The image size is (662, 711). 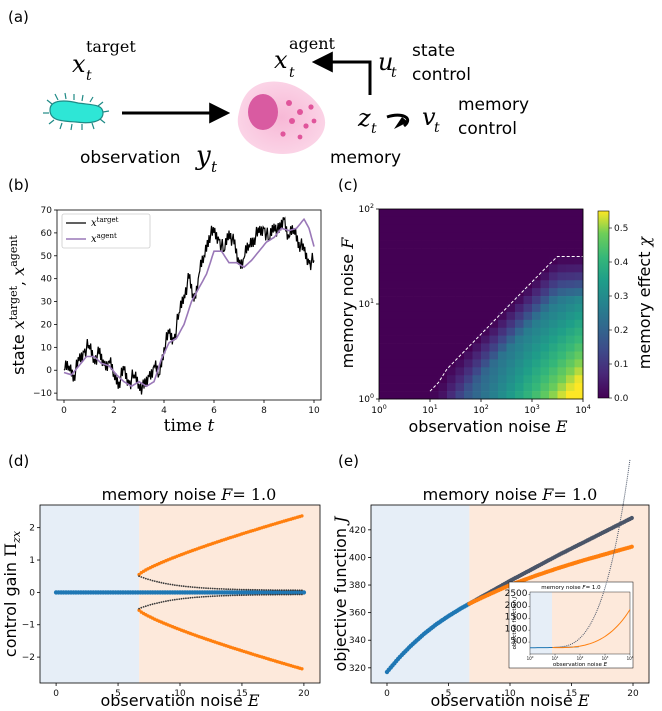 I want to click on plot-b-xtick: 0, so click(x=64, y=411).